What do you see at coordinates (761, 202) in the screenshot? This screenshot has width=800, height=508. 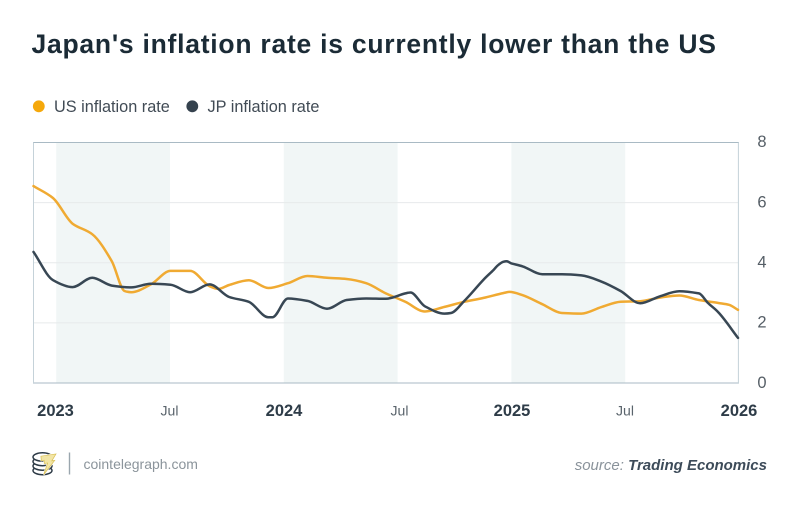 I see `svg-text: 6` at bounding box center [761, 202].